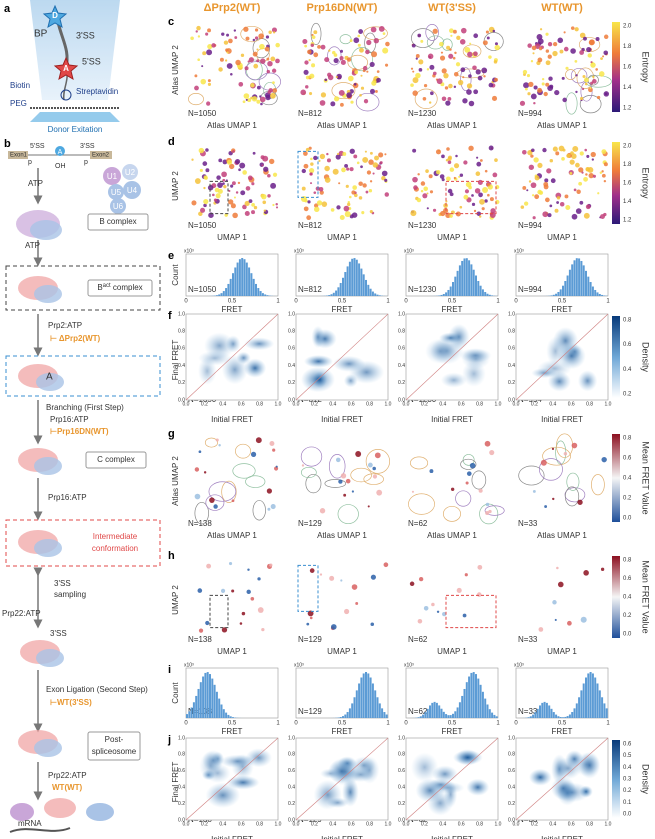 This screenshot has width=655, height=839. I want to click on x-tick-label: 0, so click(296, 724).